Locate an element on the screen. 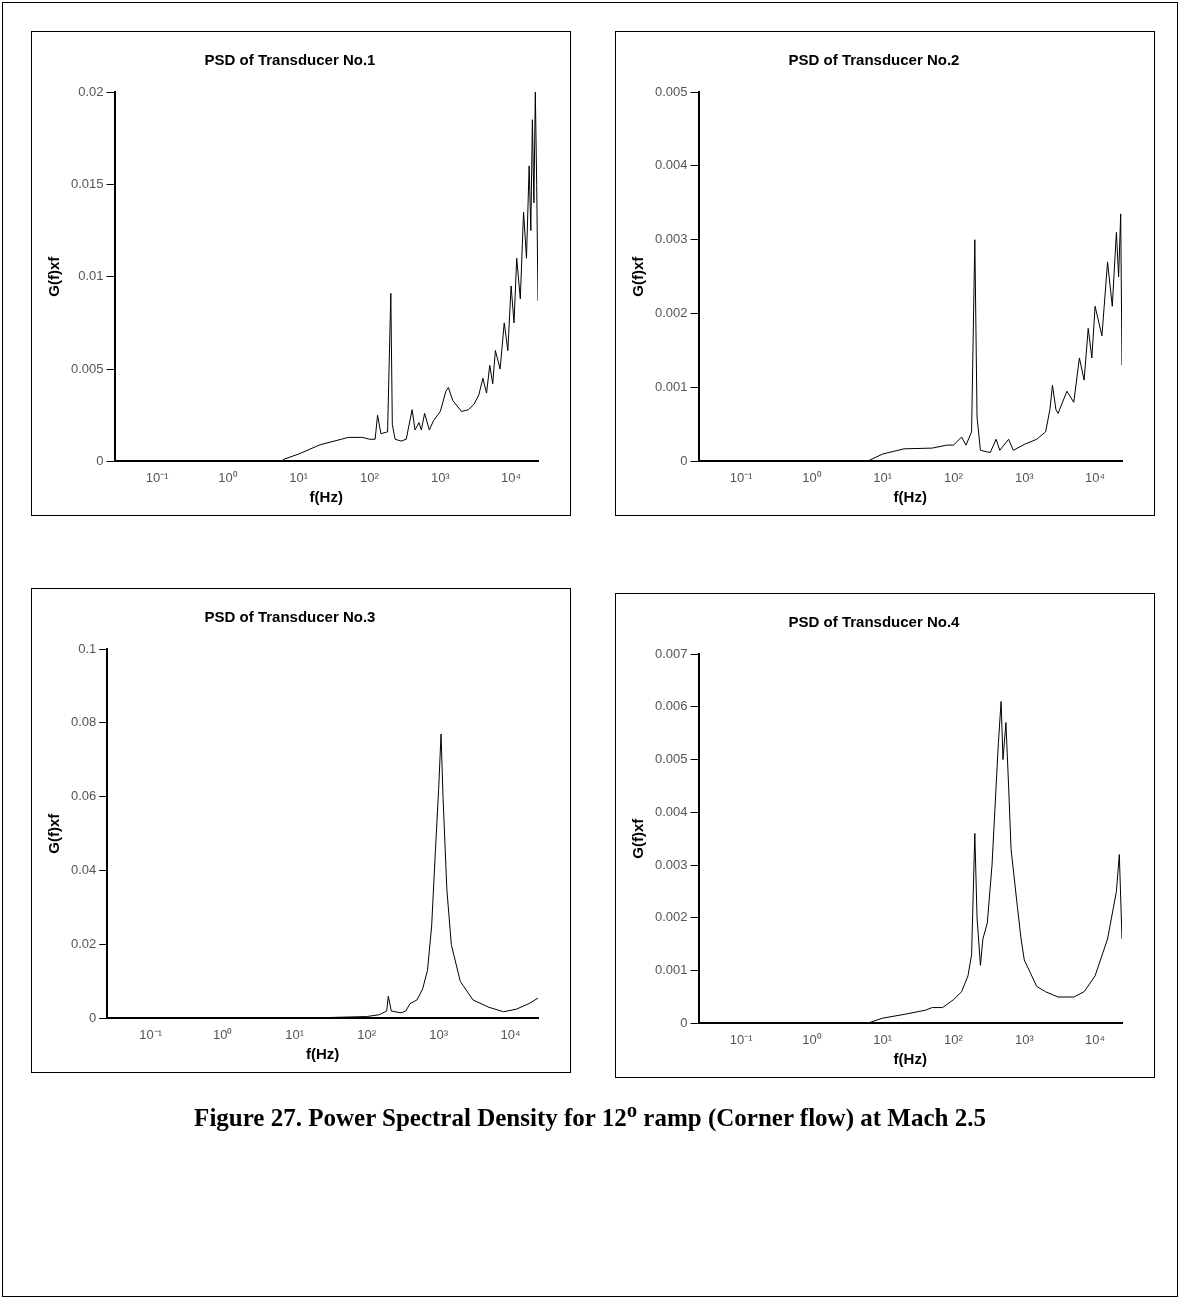  y-tick-label: 0.1 is located at coordinates (87, 648).